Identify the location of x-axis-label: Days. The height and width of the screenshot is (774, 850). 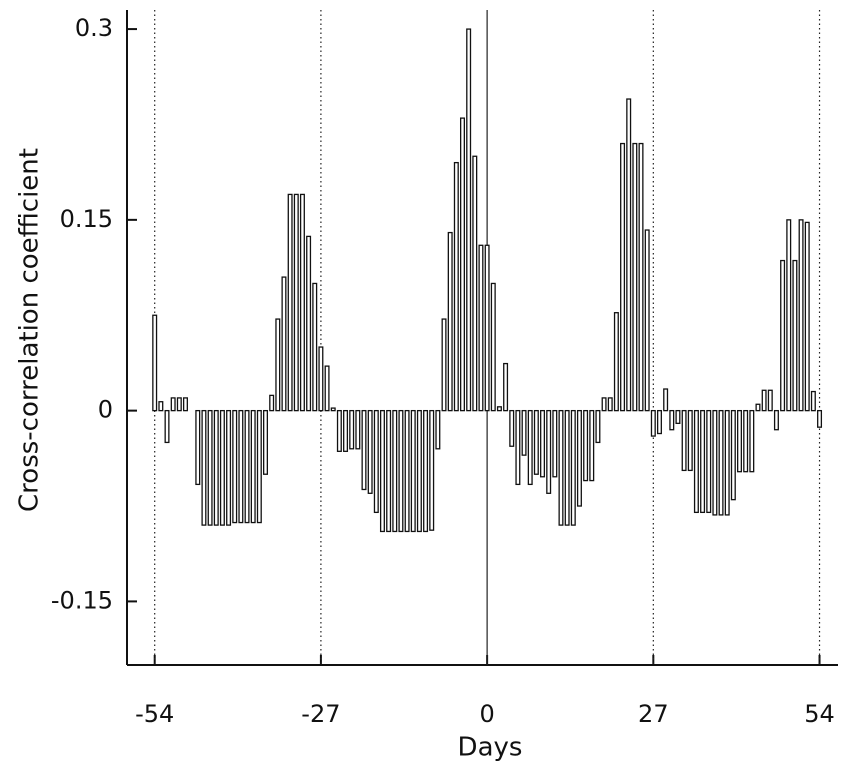
(490, 748).